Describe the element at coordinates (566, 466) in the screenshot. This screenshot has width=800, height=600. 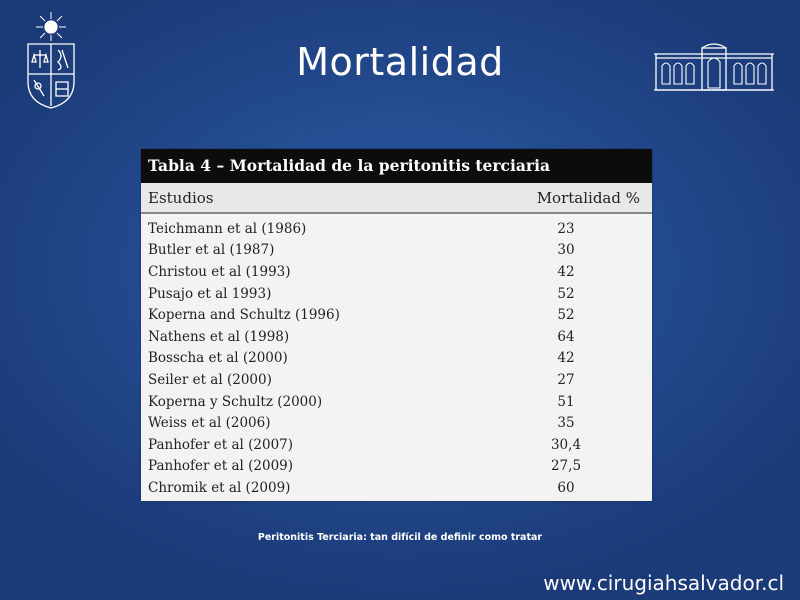
I see `mortality-cell: 27,5` at that location.